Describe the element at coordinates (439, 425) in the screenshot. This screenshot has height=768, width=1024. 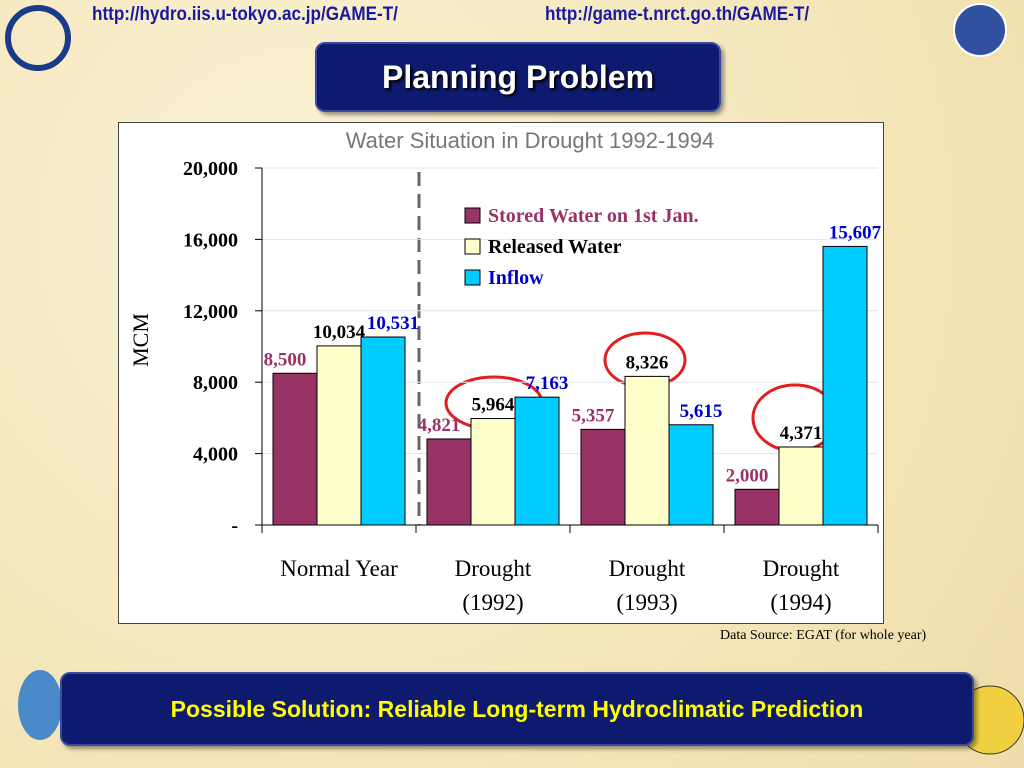
I see `data-label: 4,821` at that location.